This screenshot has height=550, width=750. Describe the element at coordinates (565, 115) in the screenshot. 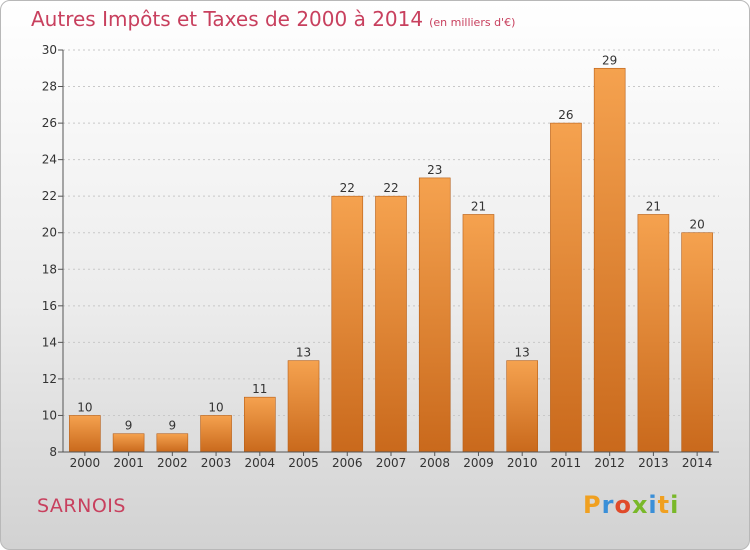

I see `data-label: 26` at that location.